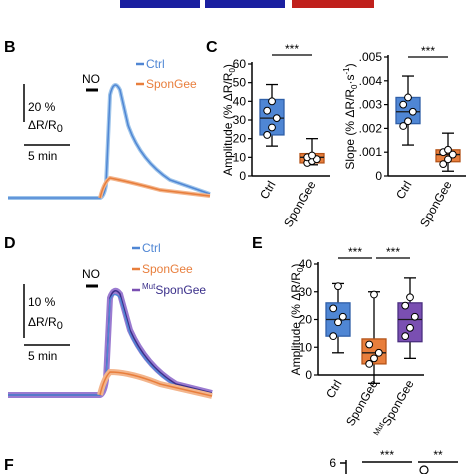  Describe the element at coordinates (371, 105) in the screenshot. I see `y-tick-label: .003` at that location.